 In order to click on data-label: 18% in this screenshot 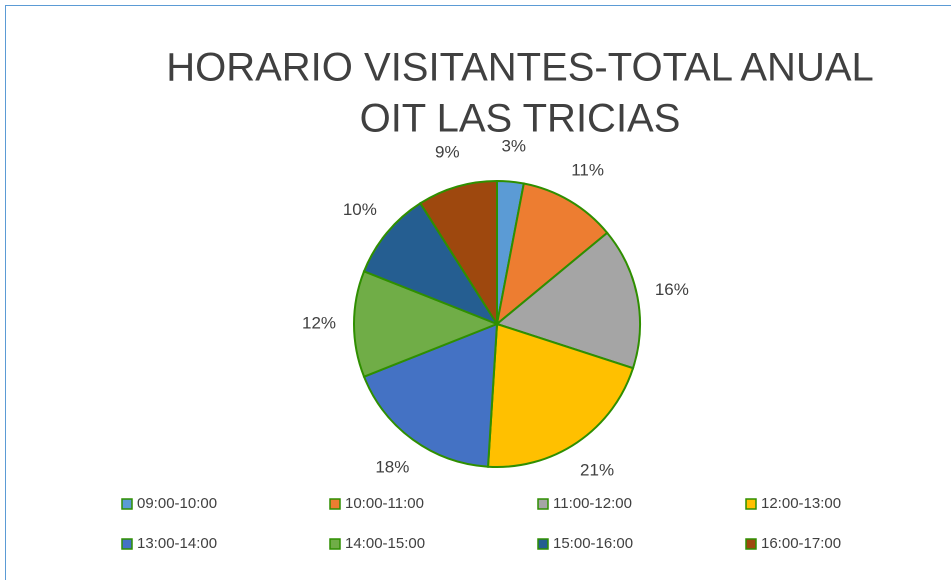, I will do `click(392, 466)`.